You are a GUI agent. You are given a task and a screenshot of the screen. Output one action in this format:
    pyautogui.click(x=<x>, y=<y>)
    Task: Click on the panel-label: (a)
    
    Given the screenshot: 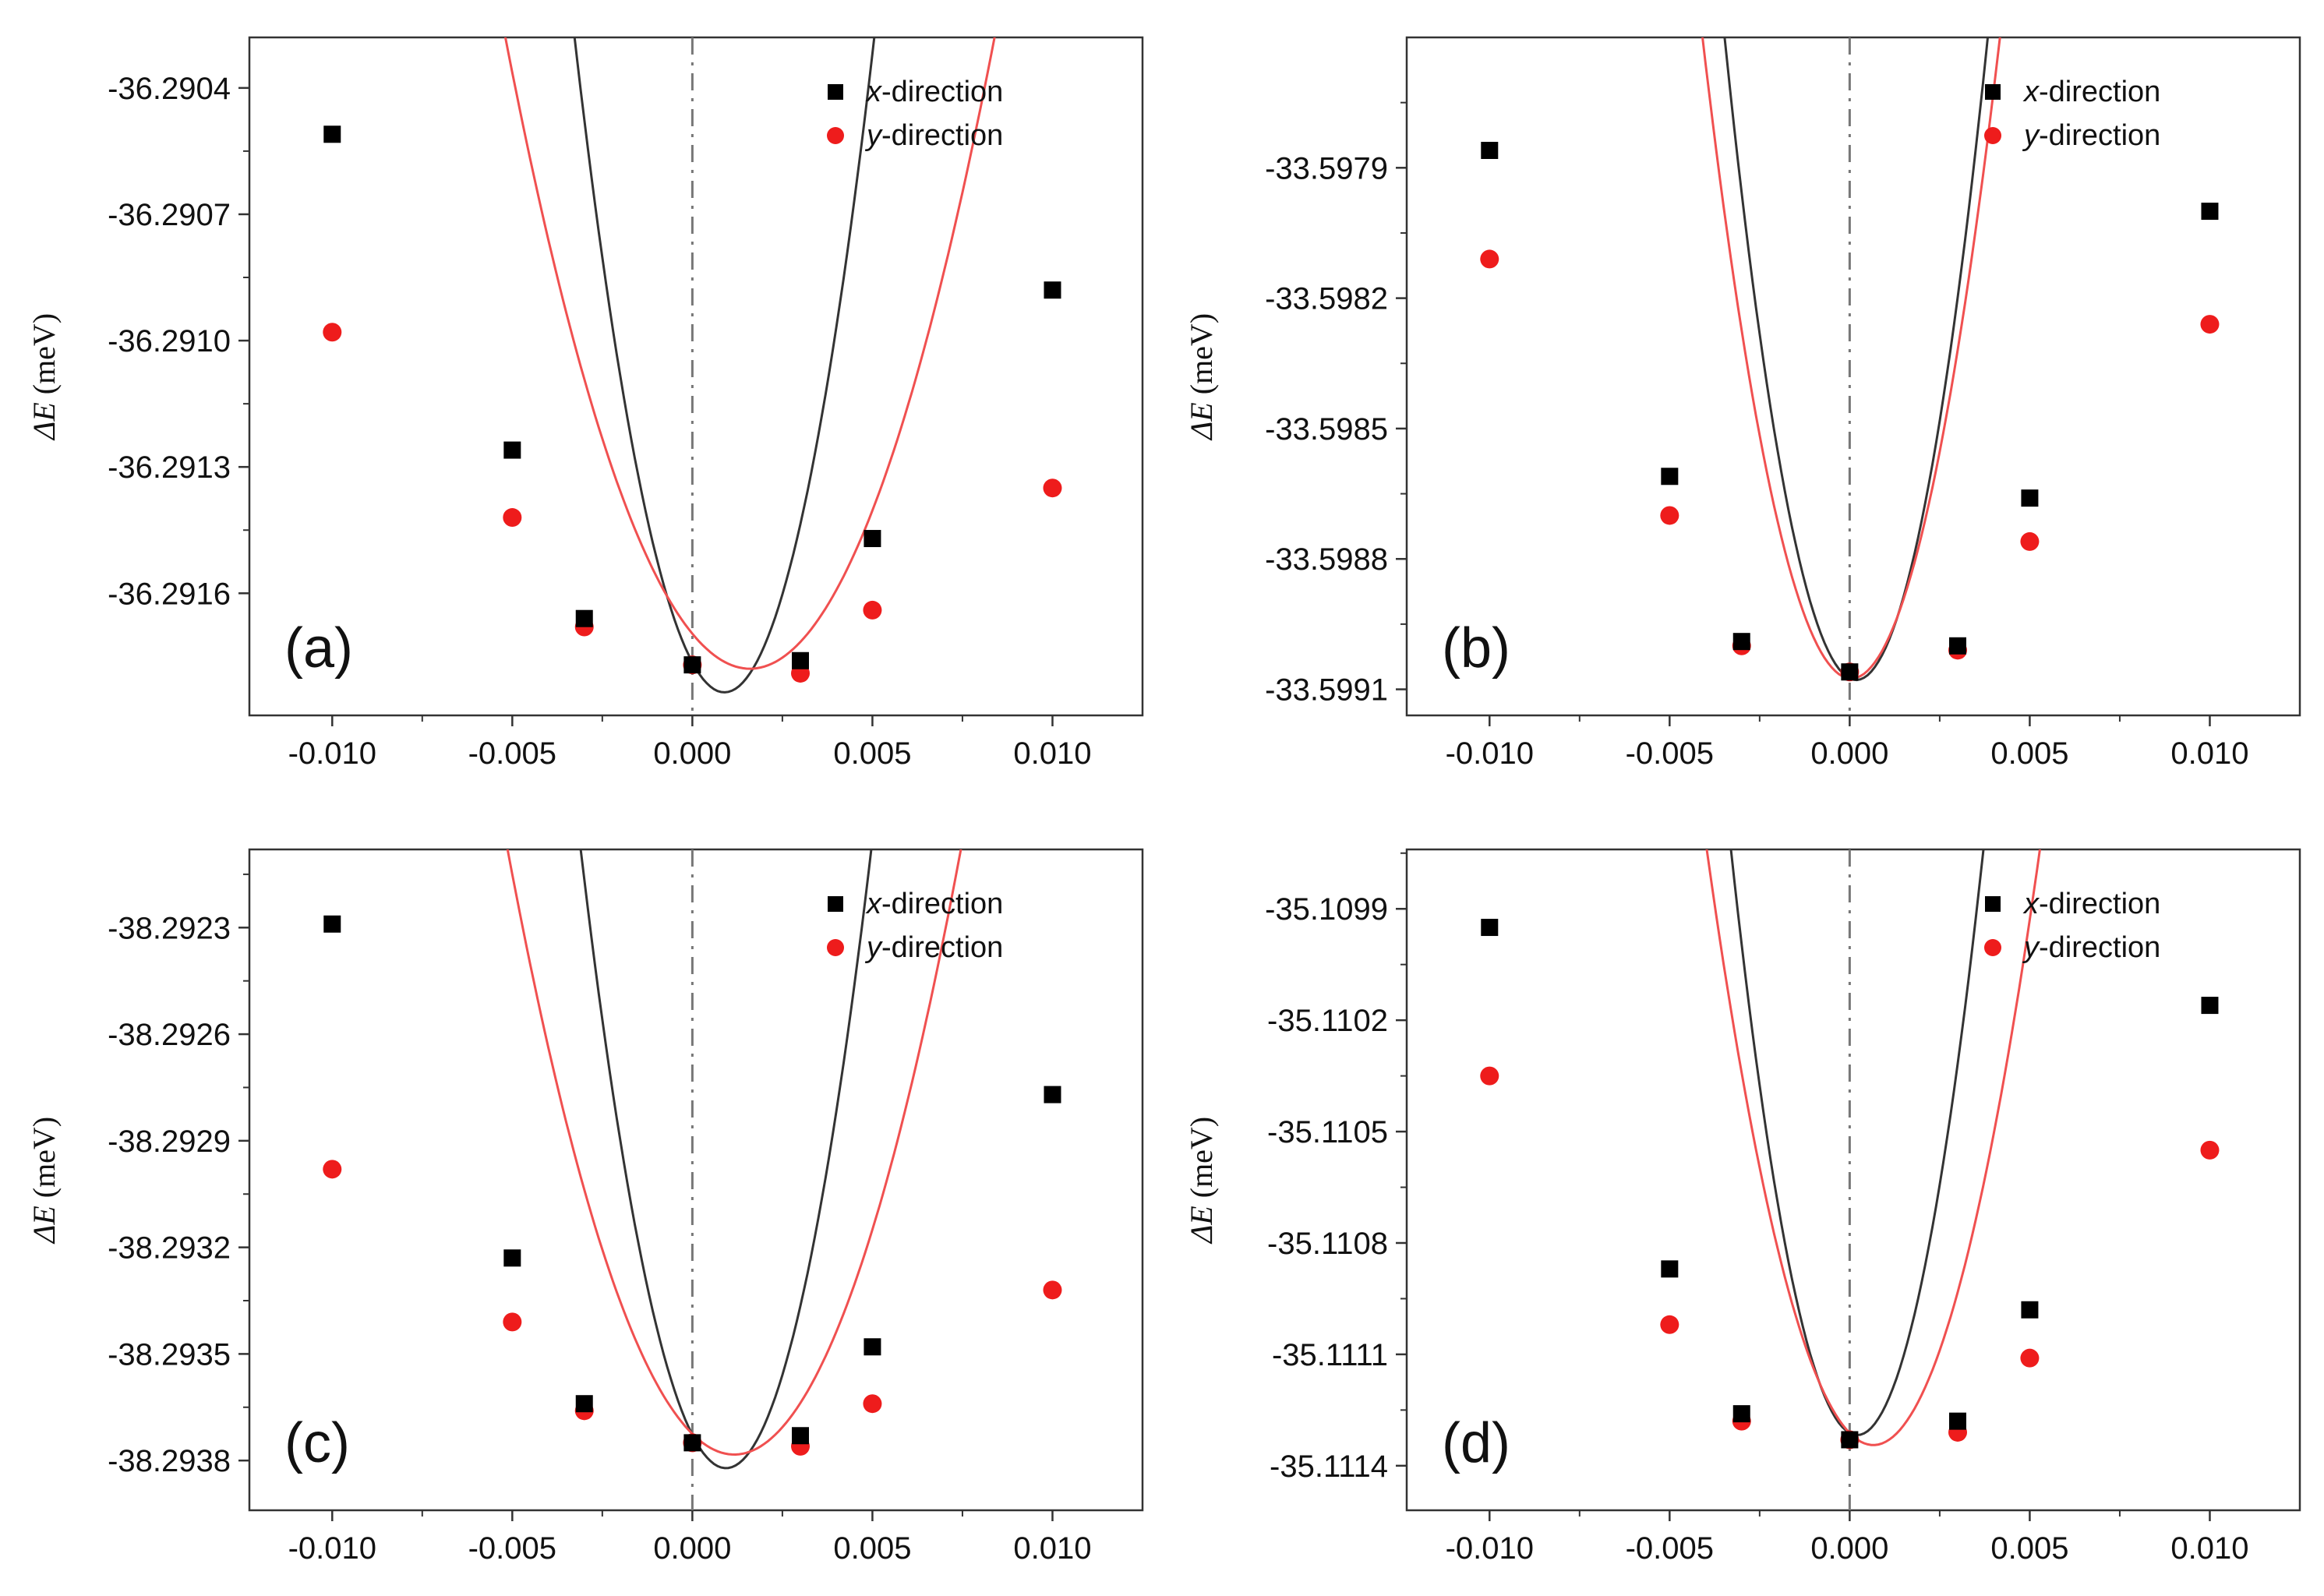 What is the action you would take?
    pyautogui.click(x=318, y=648)
    